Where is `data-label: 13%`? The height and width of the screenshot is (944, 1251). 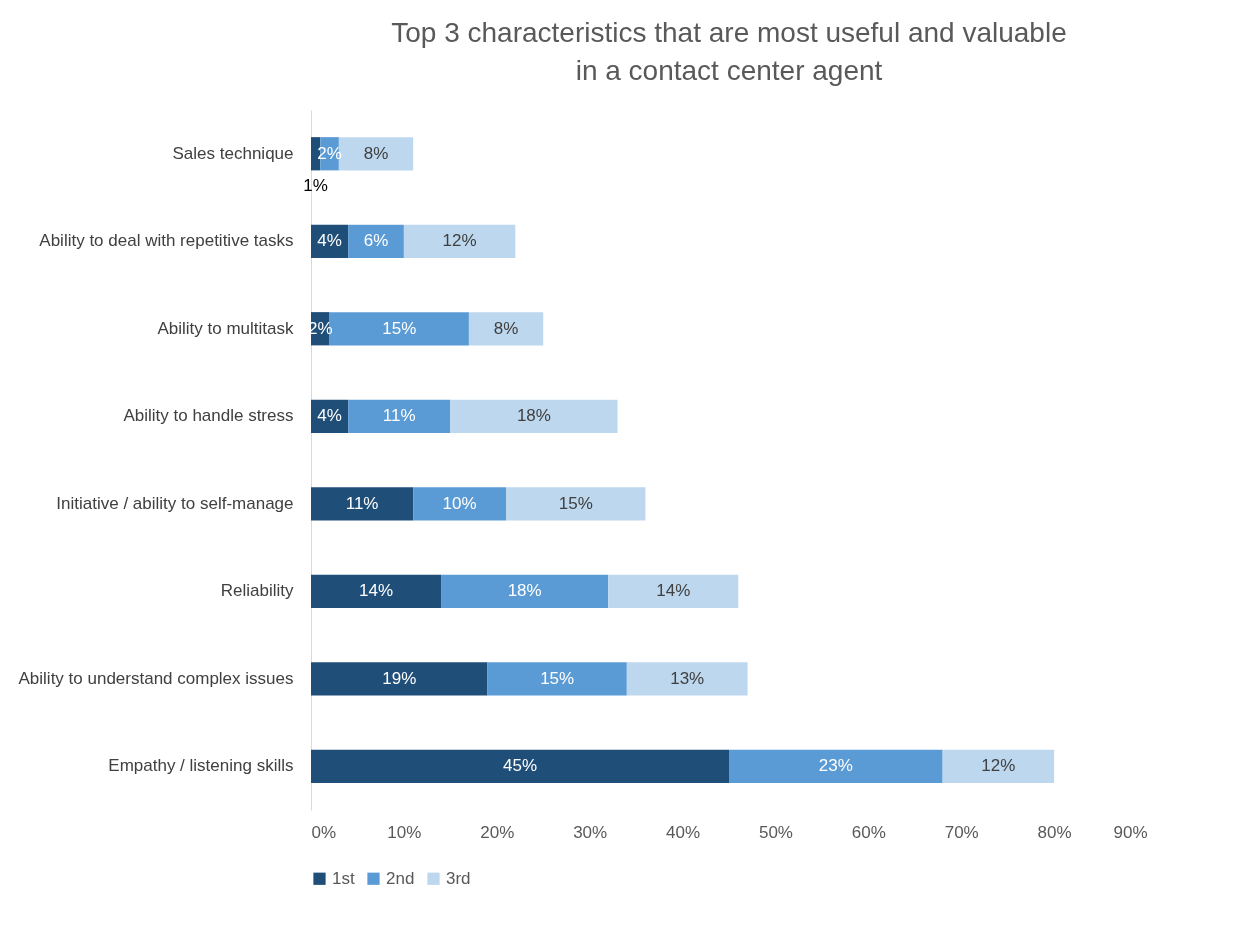 data-label: 13% is located at coordinates (687, 678).